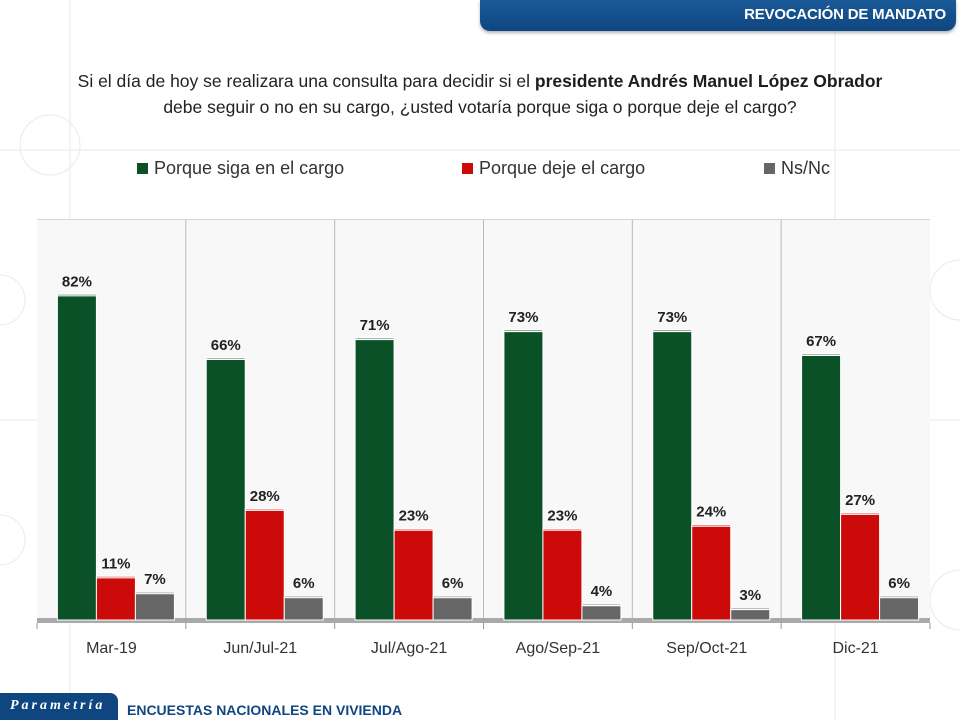  I want to click on legend-item-deje: Porque deje el cargo, so click(553, 168).